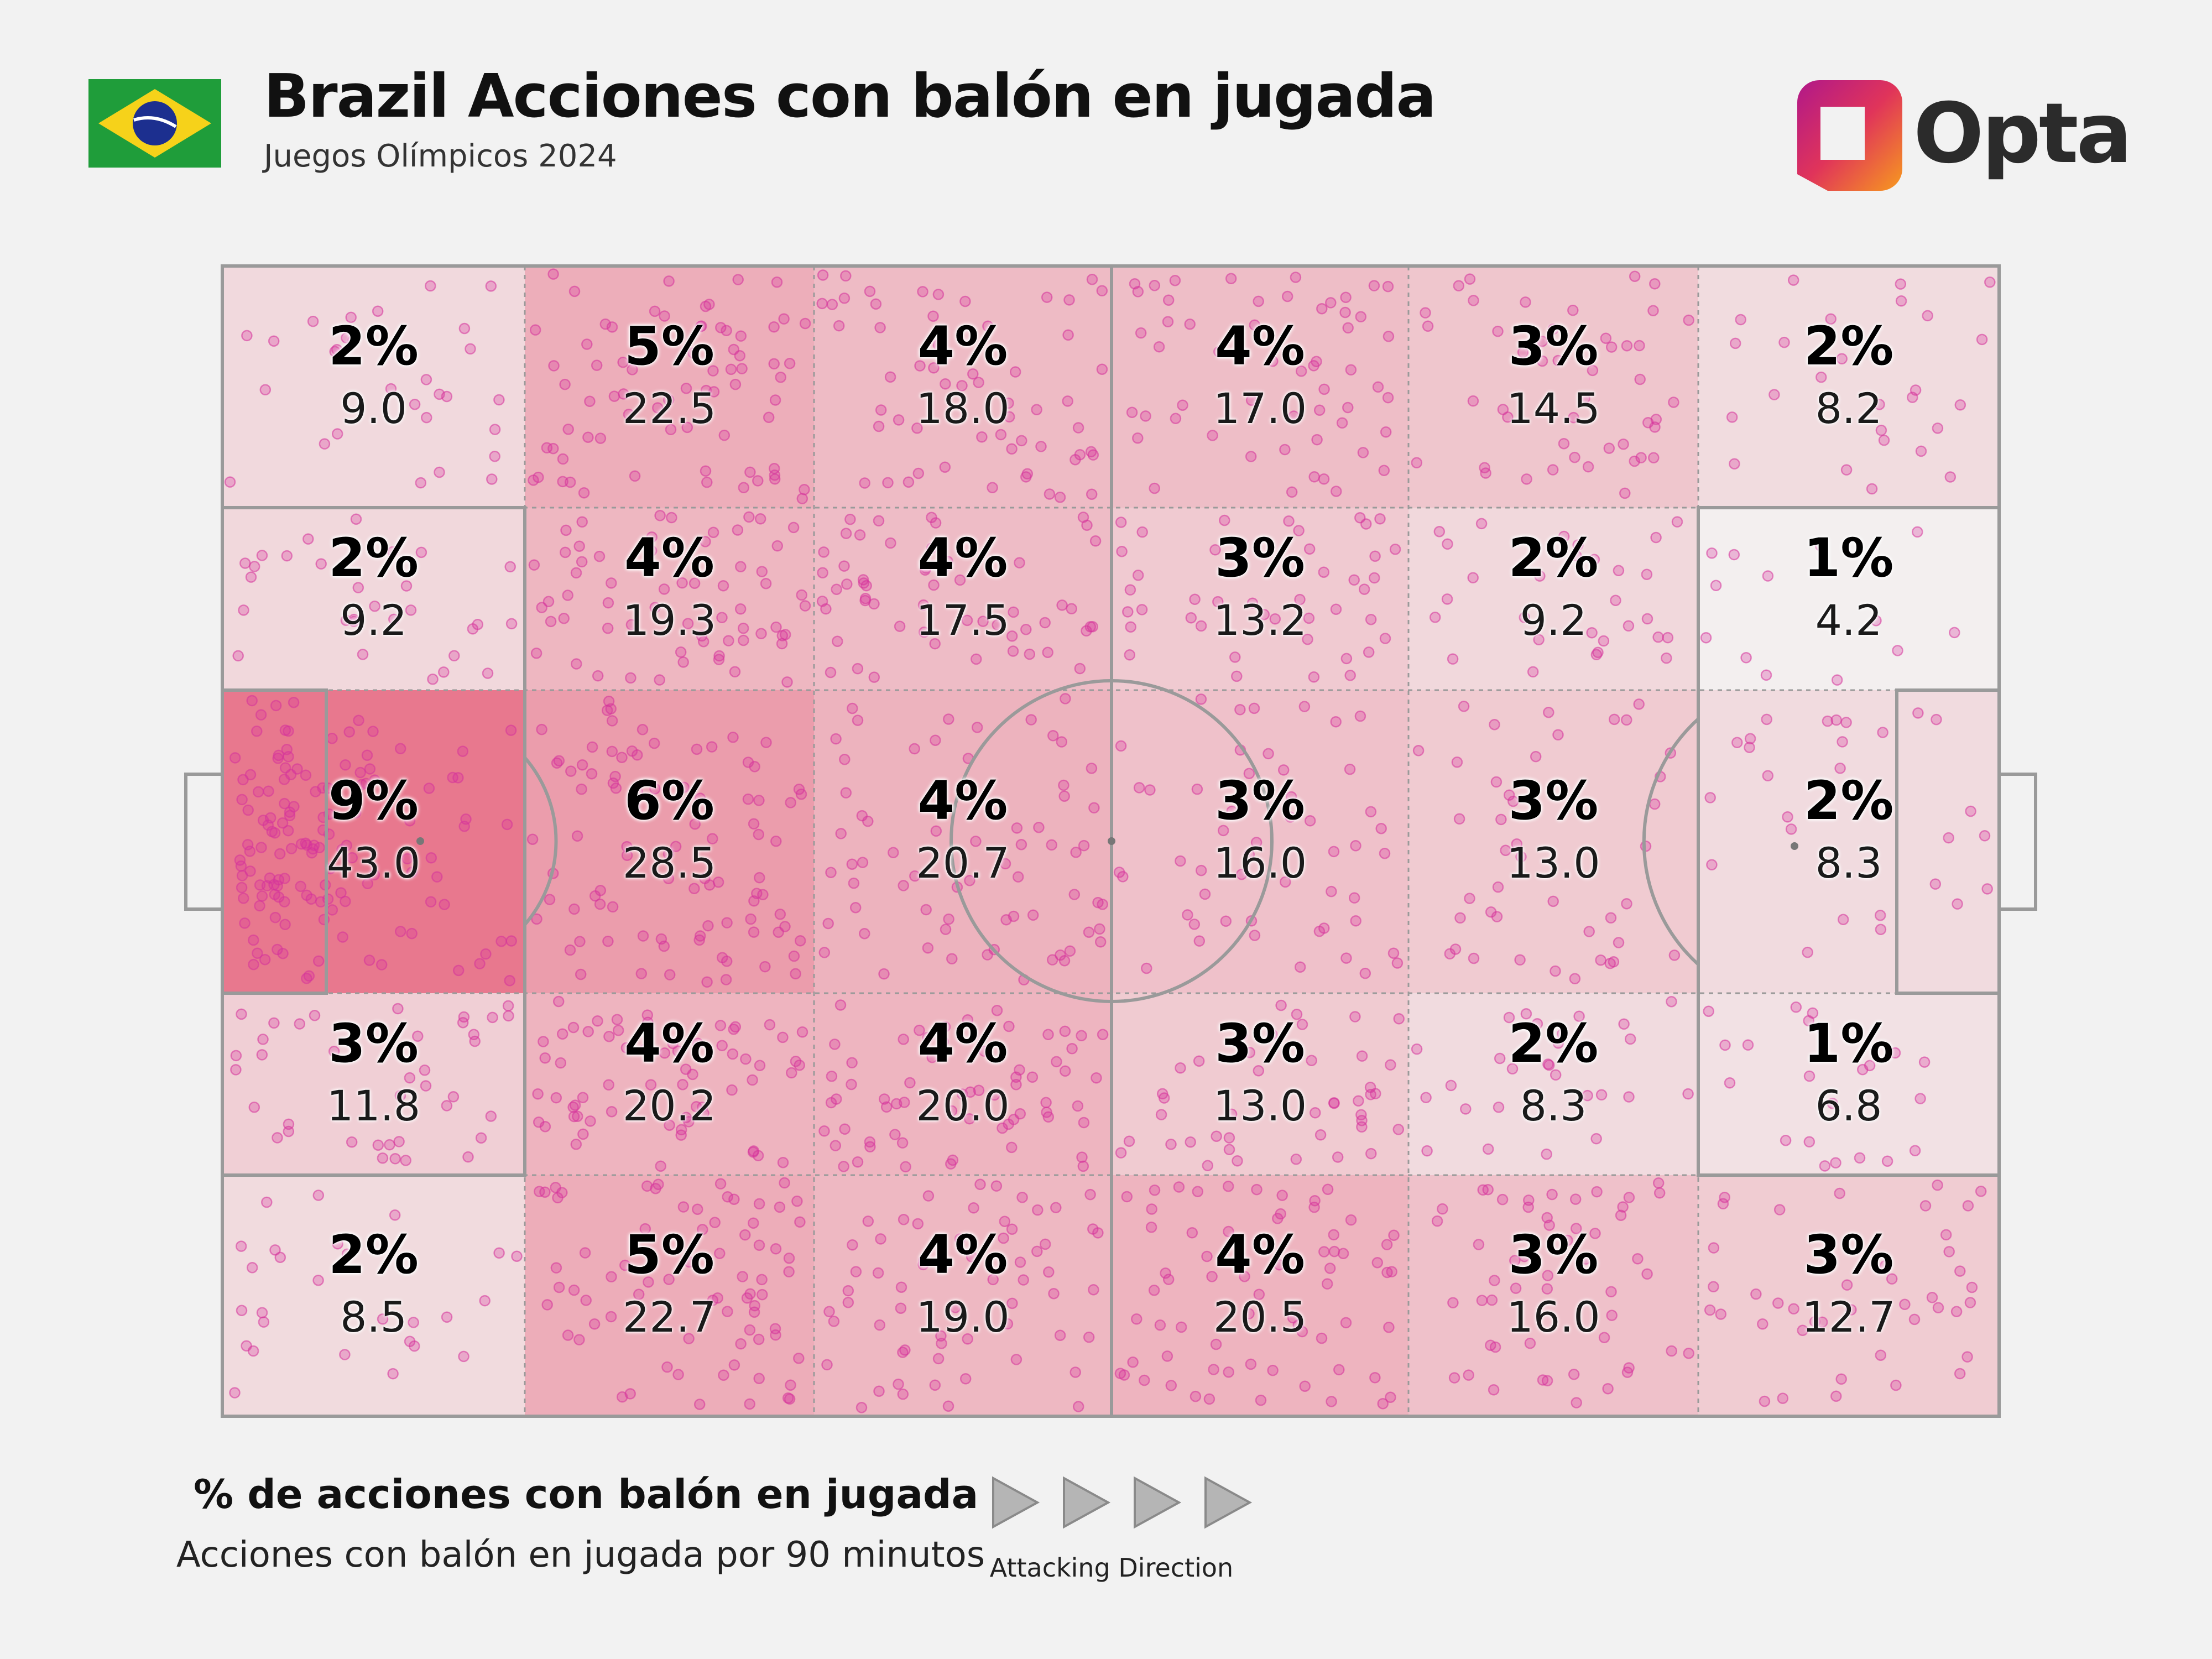  I want to click on cell-per90-label: 8.3, so click(1849, 863).